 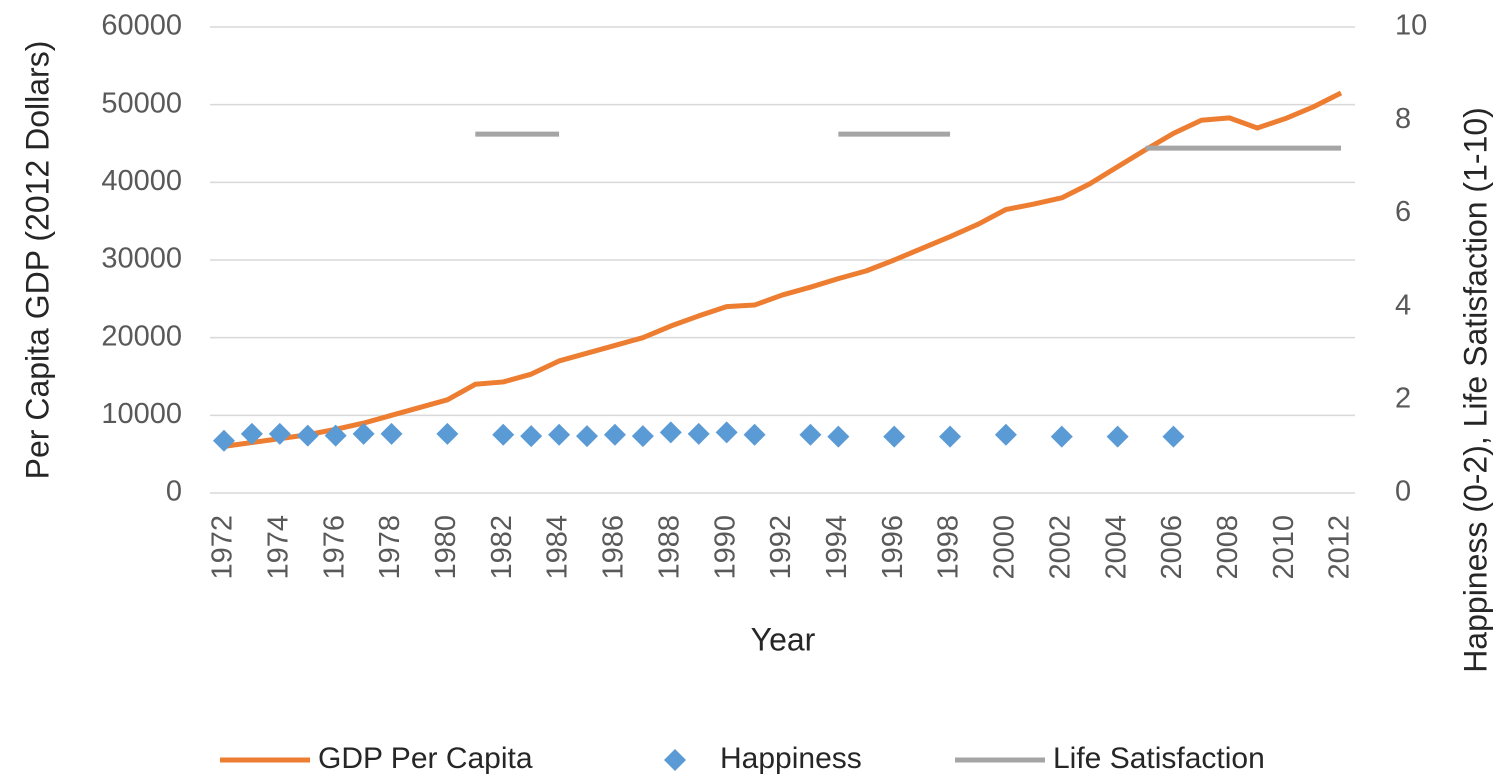 What do you see at coordinates (1411, 26) in the screenshot?
I see `y2-tick-label: 10` at bounding box center [1411, 26].